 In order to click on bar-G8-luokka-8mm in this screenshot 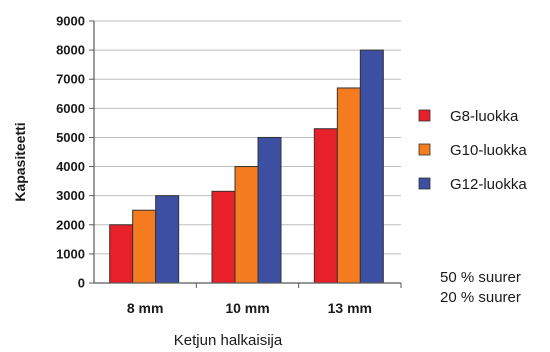, I will do `click(121, 254)`.